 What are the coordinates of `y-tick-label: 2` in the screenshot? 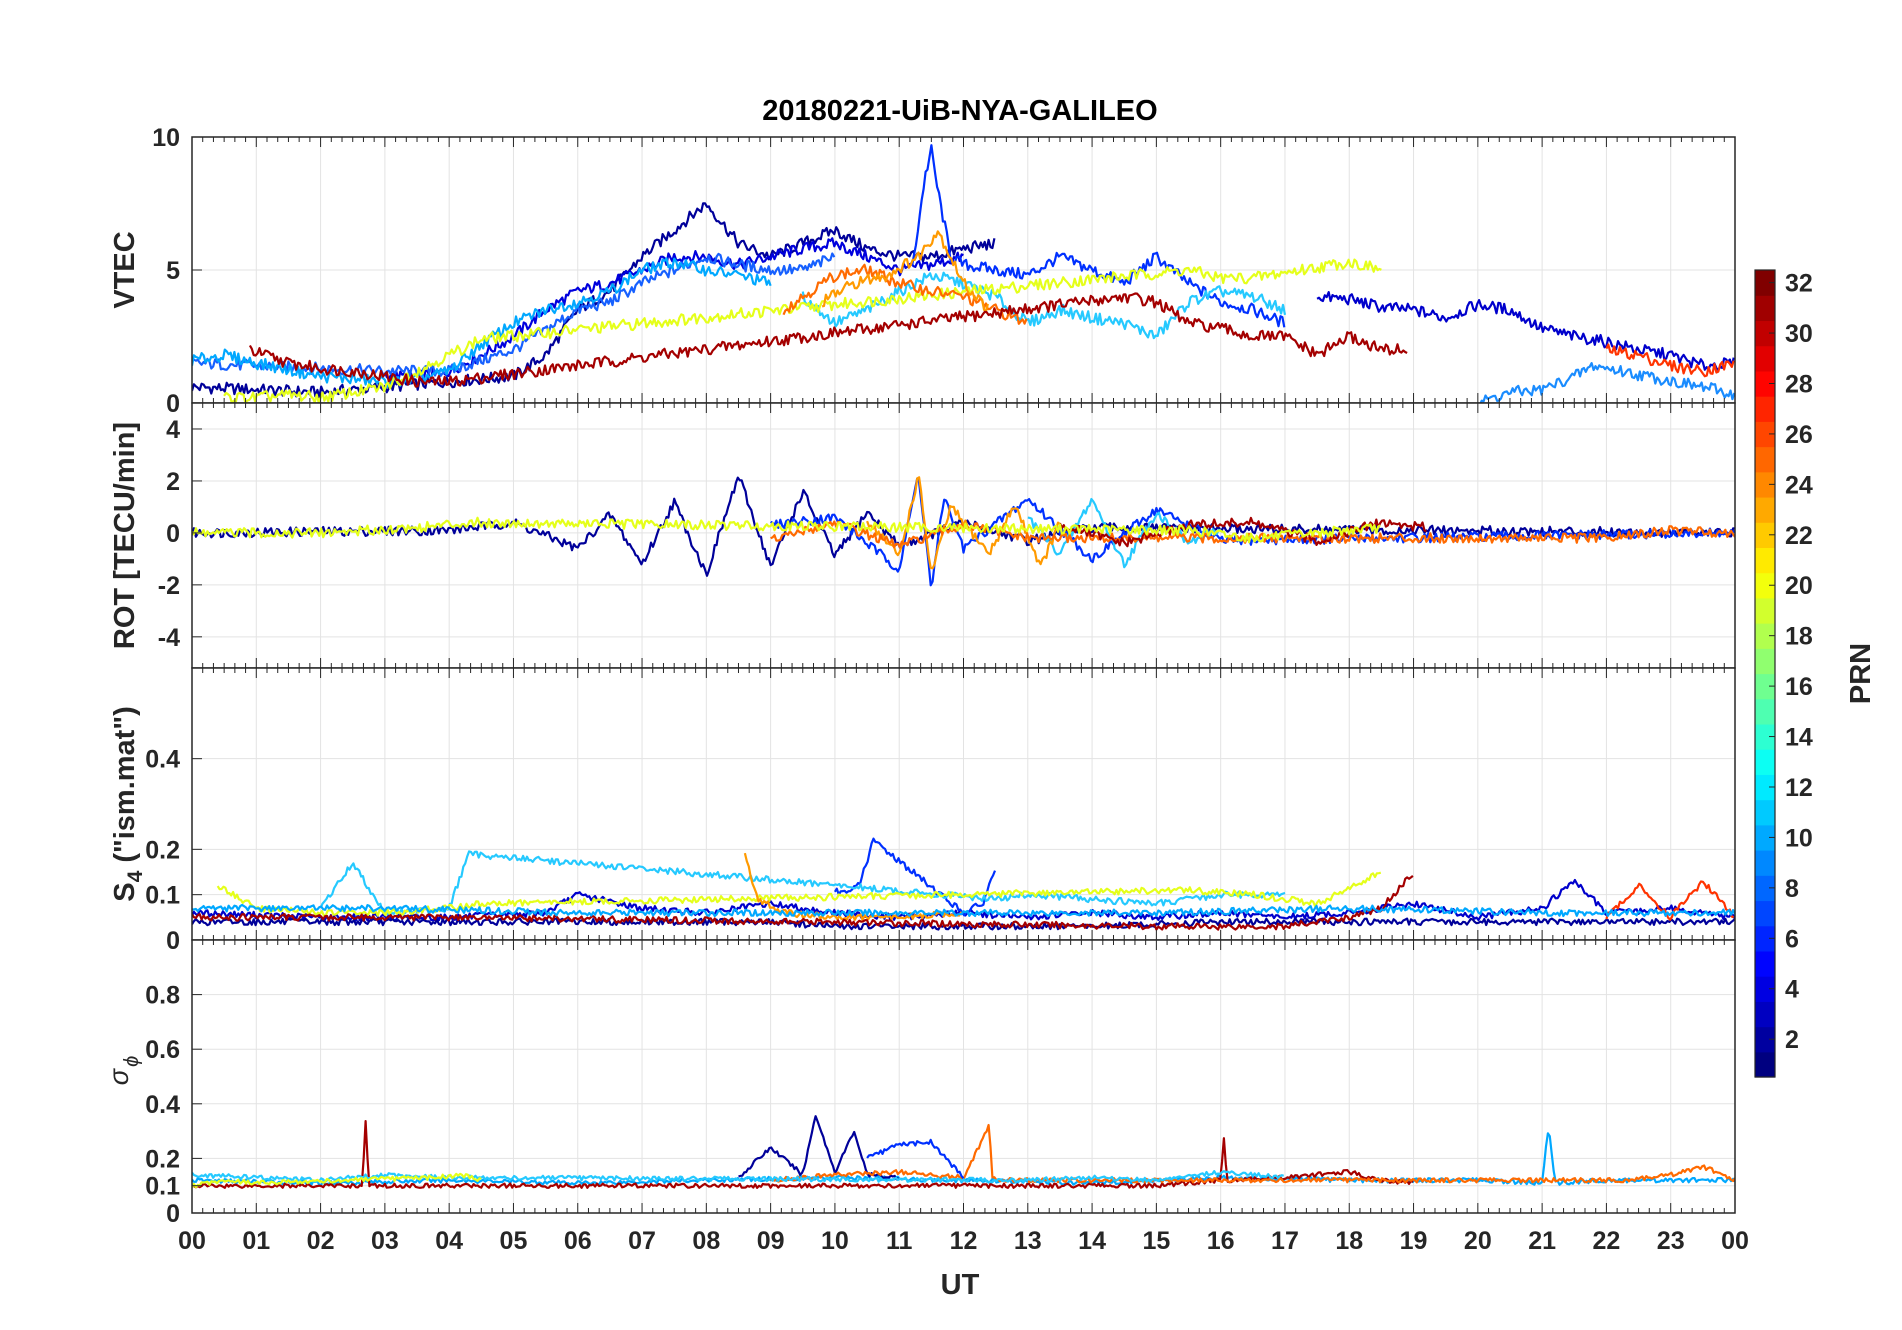 It's located at (173, 482).